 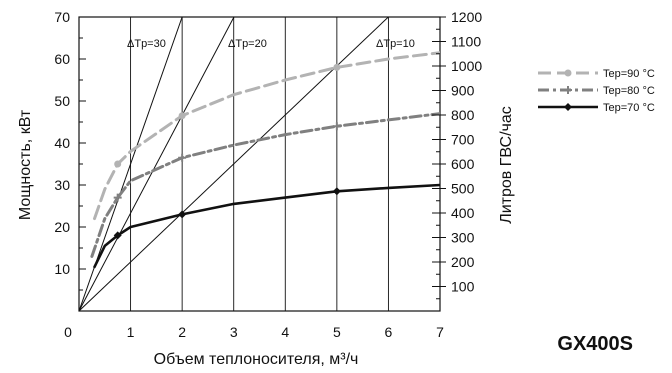 I want to click on x-tick-label: 0, so click(x=68, y=332).